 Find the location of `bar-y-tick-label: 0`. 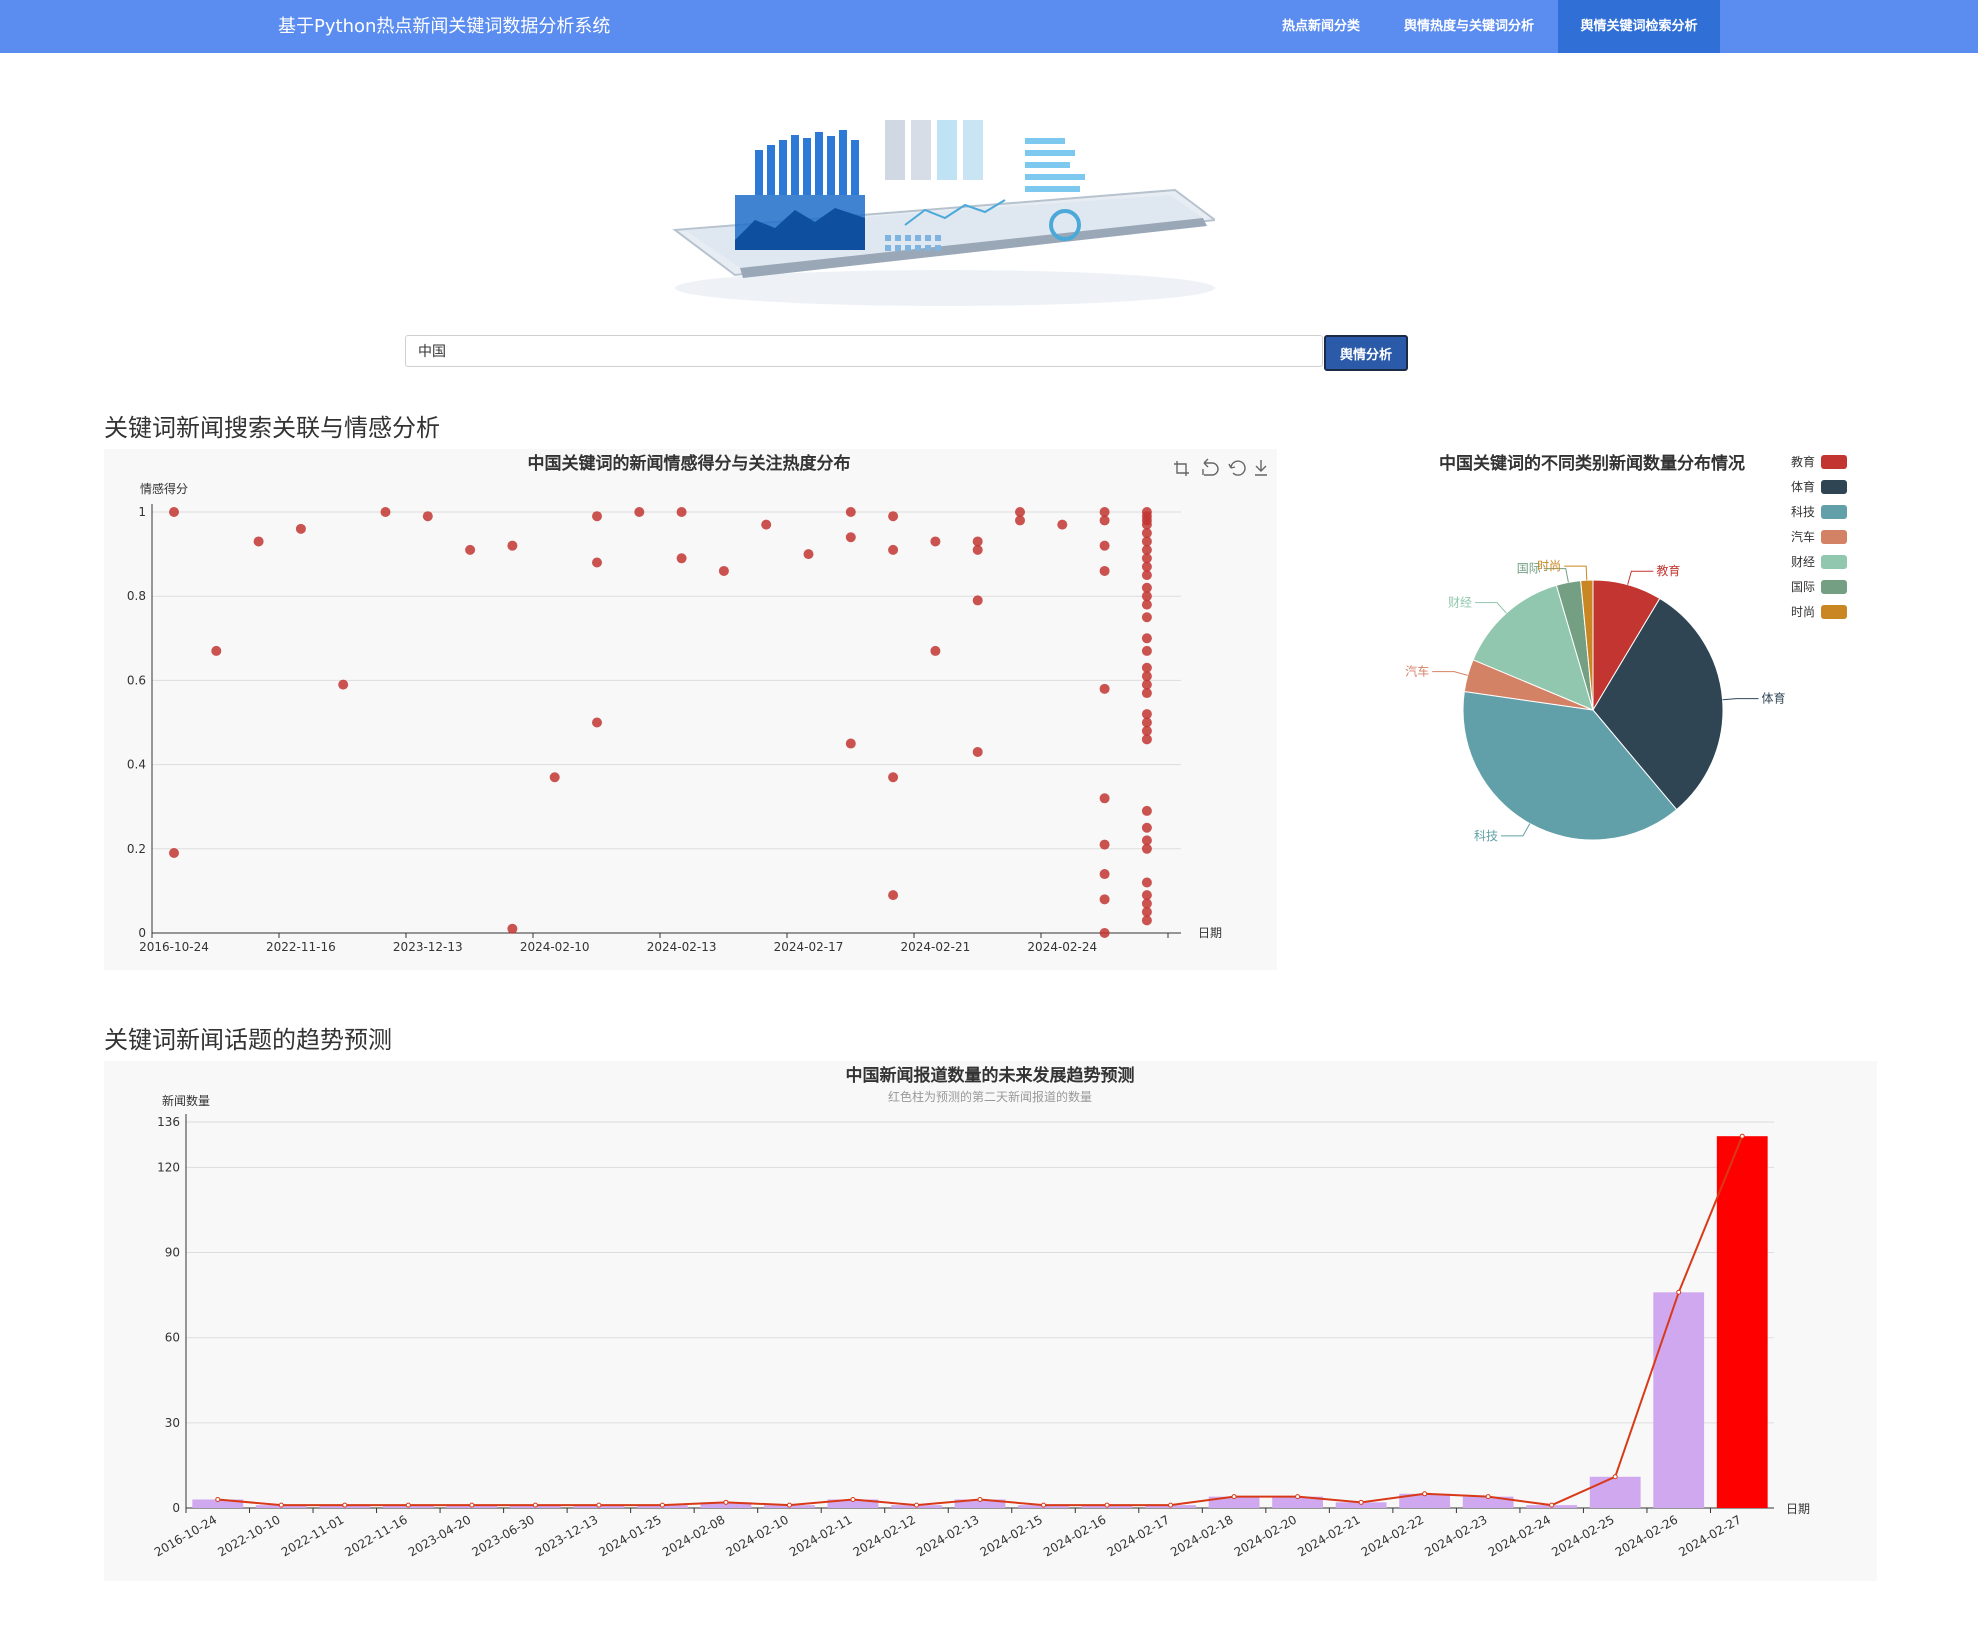

bar-y-tick-label: 0 is located at coordinates (176, 1508).